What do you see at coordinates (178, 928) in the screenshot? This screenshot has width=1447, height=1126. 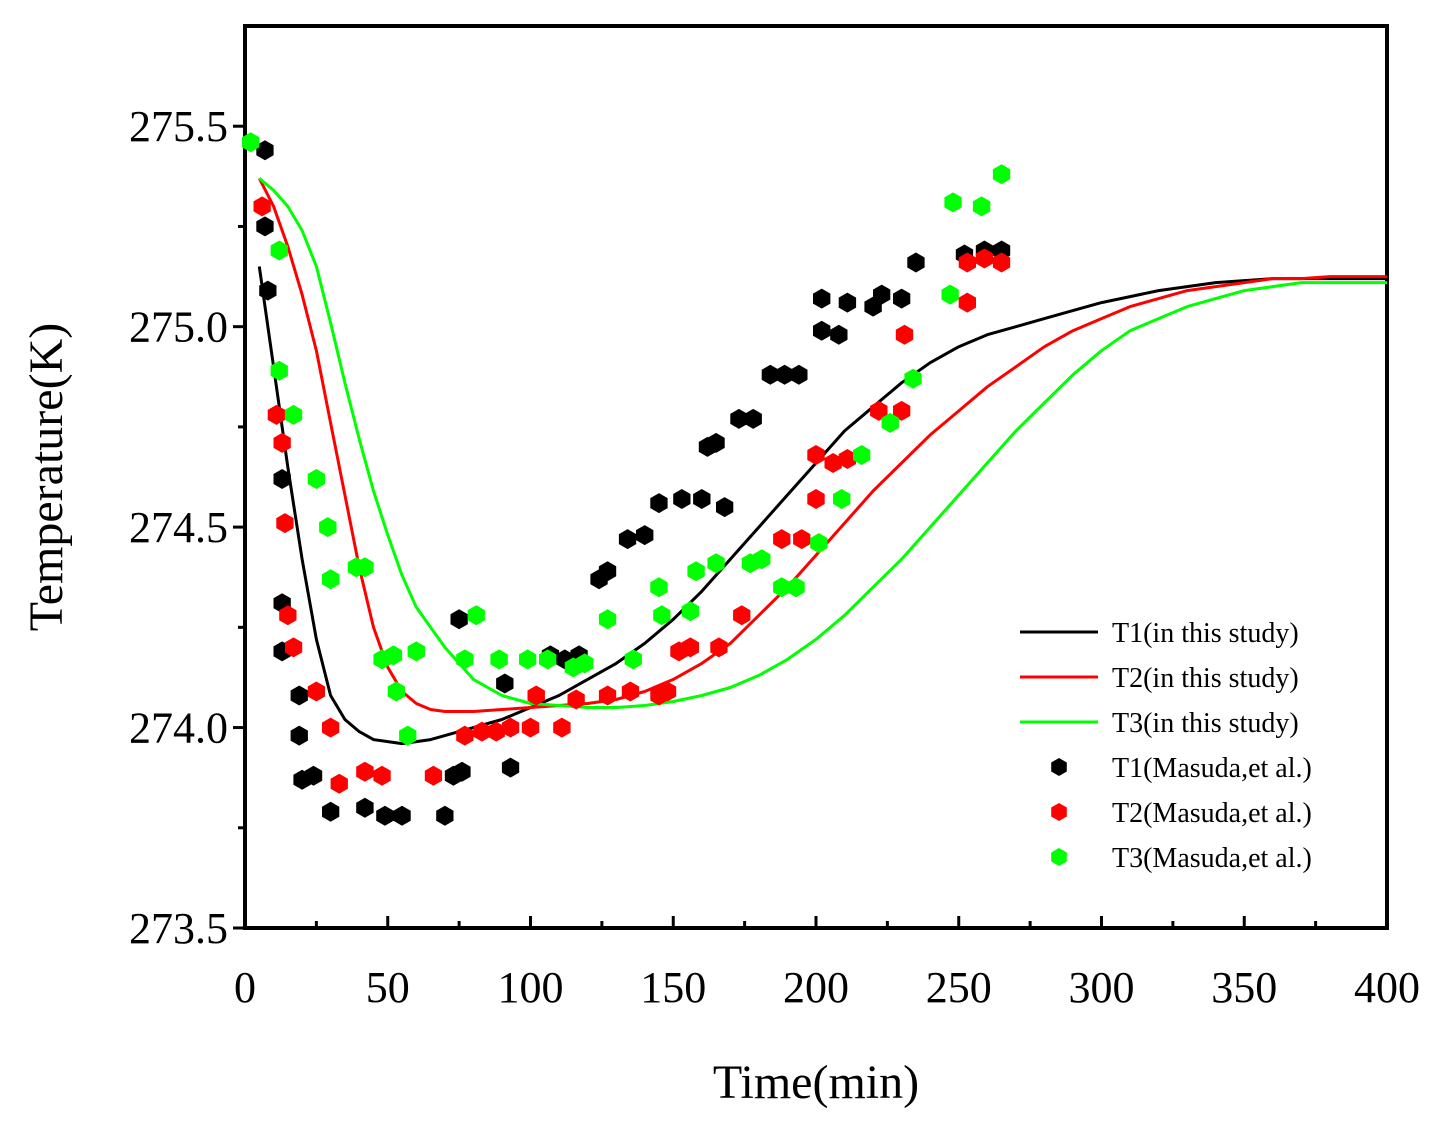 I see `y-tick-label: 273.5` at bounding box center [178, 928].